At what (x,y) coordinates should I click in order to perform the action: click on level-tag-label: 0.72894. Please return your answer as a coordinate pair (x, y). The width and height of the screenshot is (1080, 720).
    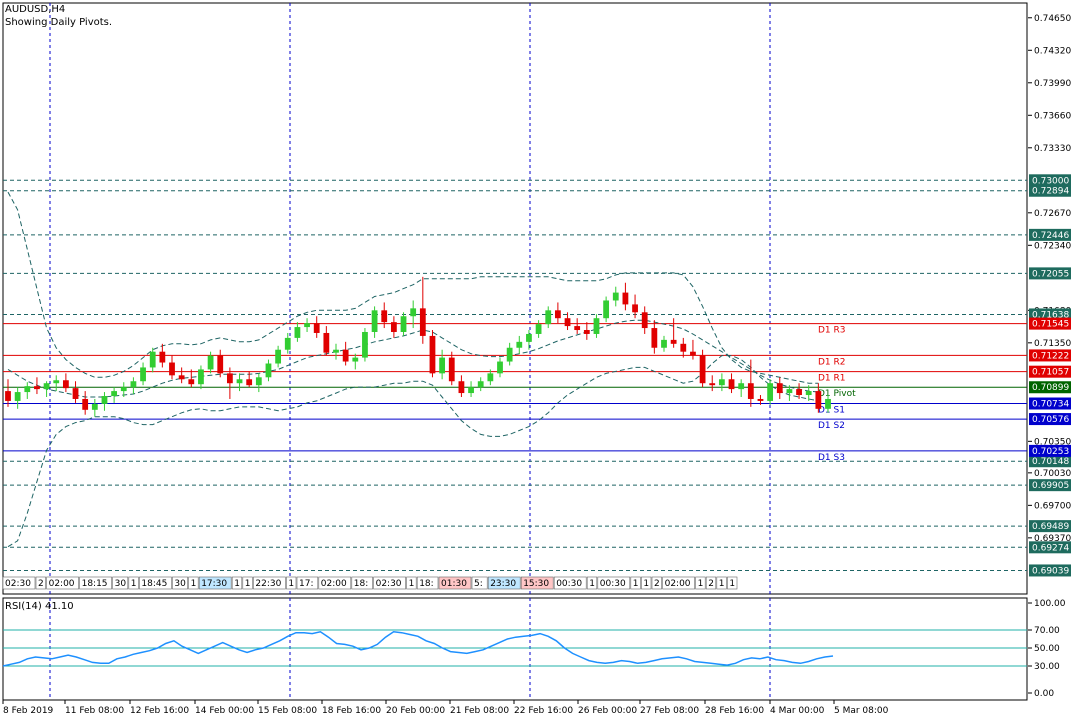
    Looking at the image, I should click on (1050, 192).